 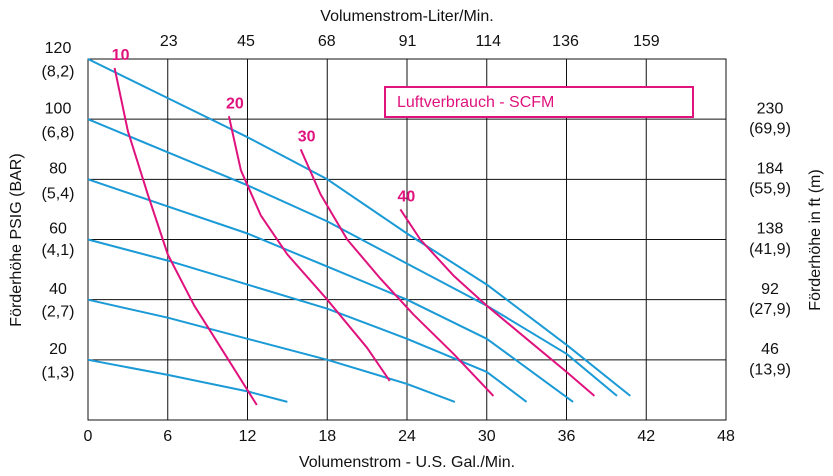 I want to click on y2-m-tick-label: (41,9), so click(x=770, y=249).